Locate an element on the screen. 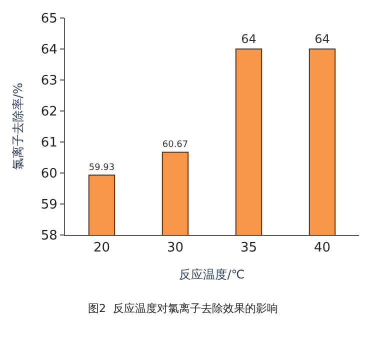 The width and height of the screenshot is (384, 340). data-label: 60.67 is located at coordinates (175, 145).